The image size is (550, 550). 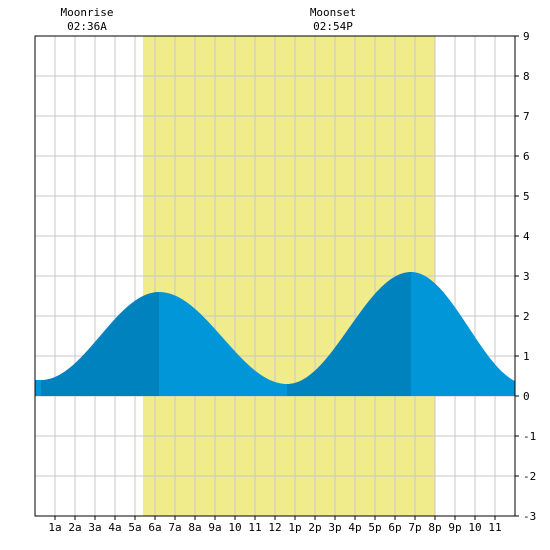 I want to click on x-tick-label: 1a, so click(x=54, y=527).